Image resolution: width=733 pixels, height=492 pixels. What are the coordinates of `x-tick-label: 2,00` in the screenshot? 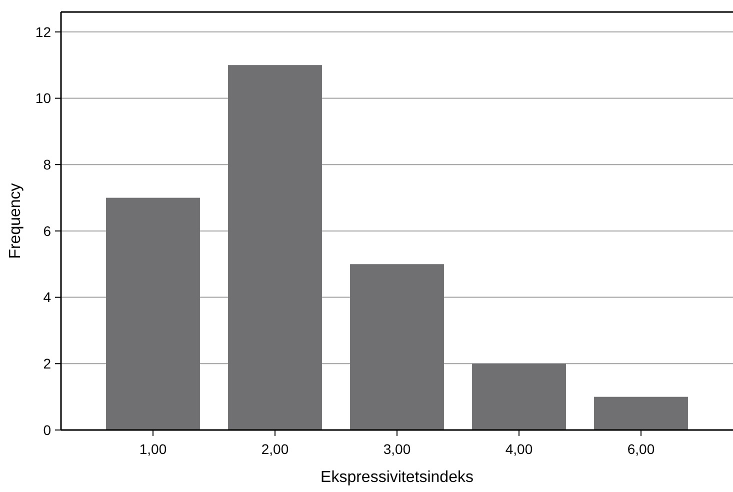 It's located at (275, 449).